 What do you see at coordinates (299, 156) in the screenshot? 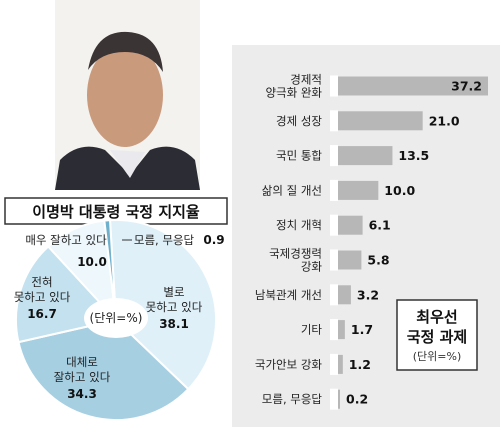
I see `bar-category-label: 국민 통합` at bounding box center [299, 156].